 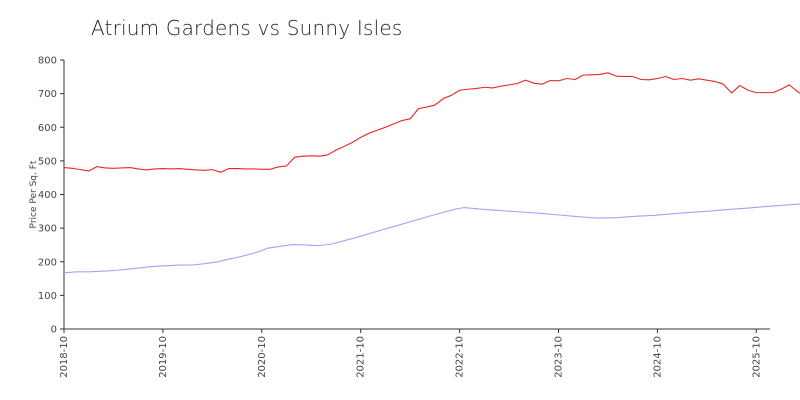 I want to click on y-tick-label: 100, so click(x=47, y=296).